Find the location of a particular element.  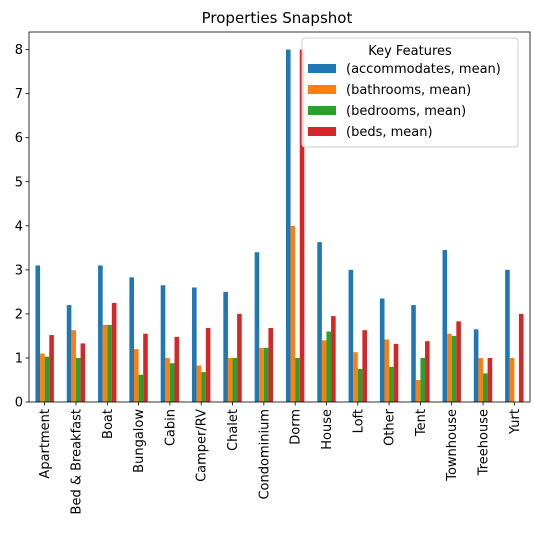

legend-label: (accommodates, mean) is located at coordinates (423, 69).